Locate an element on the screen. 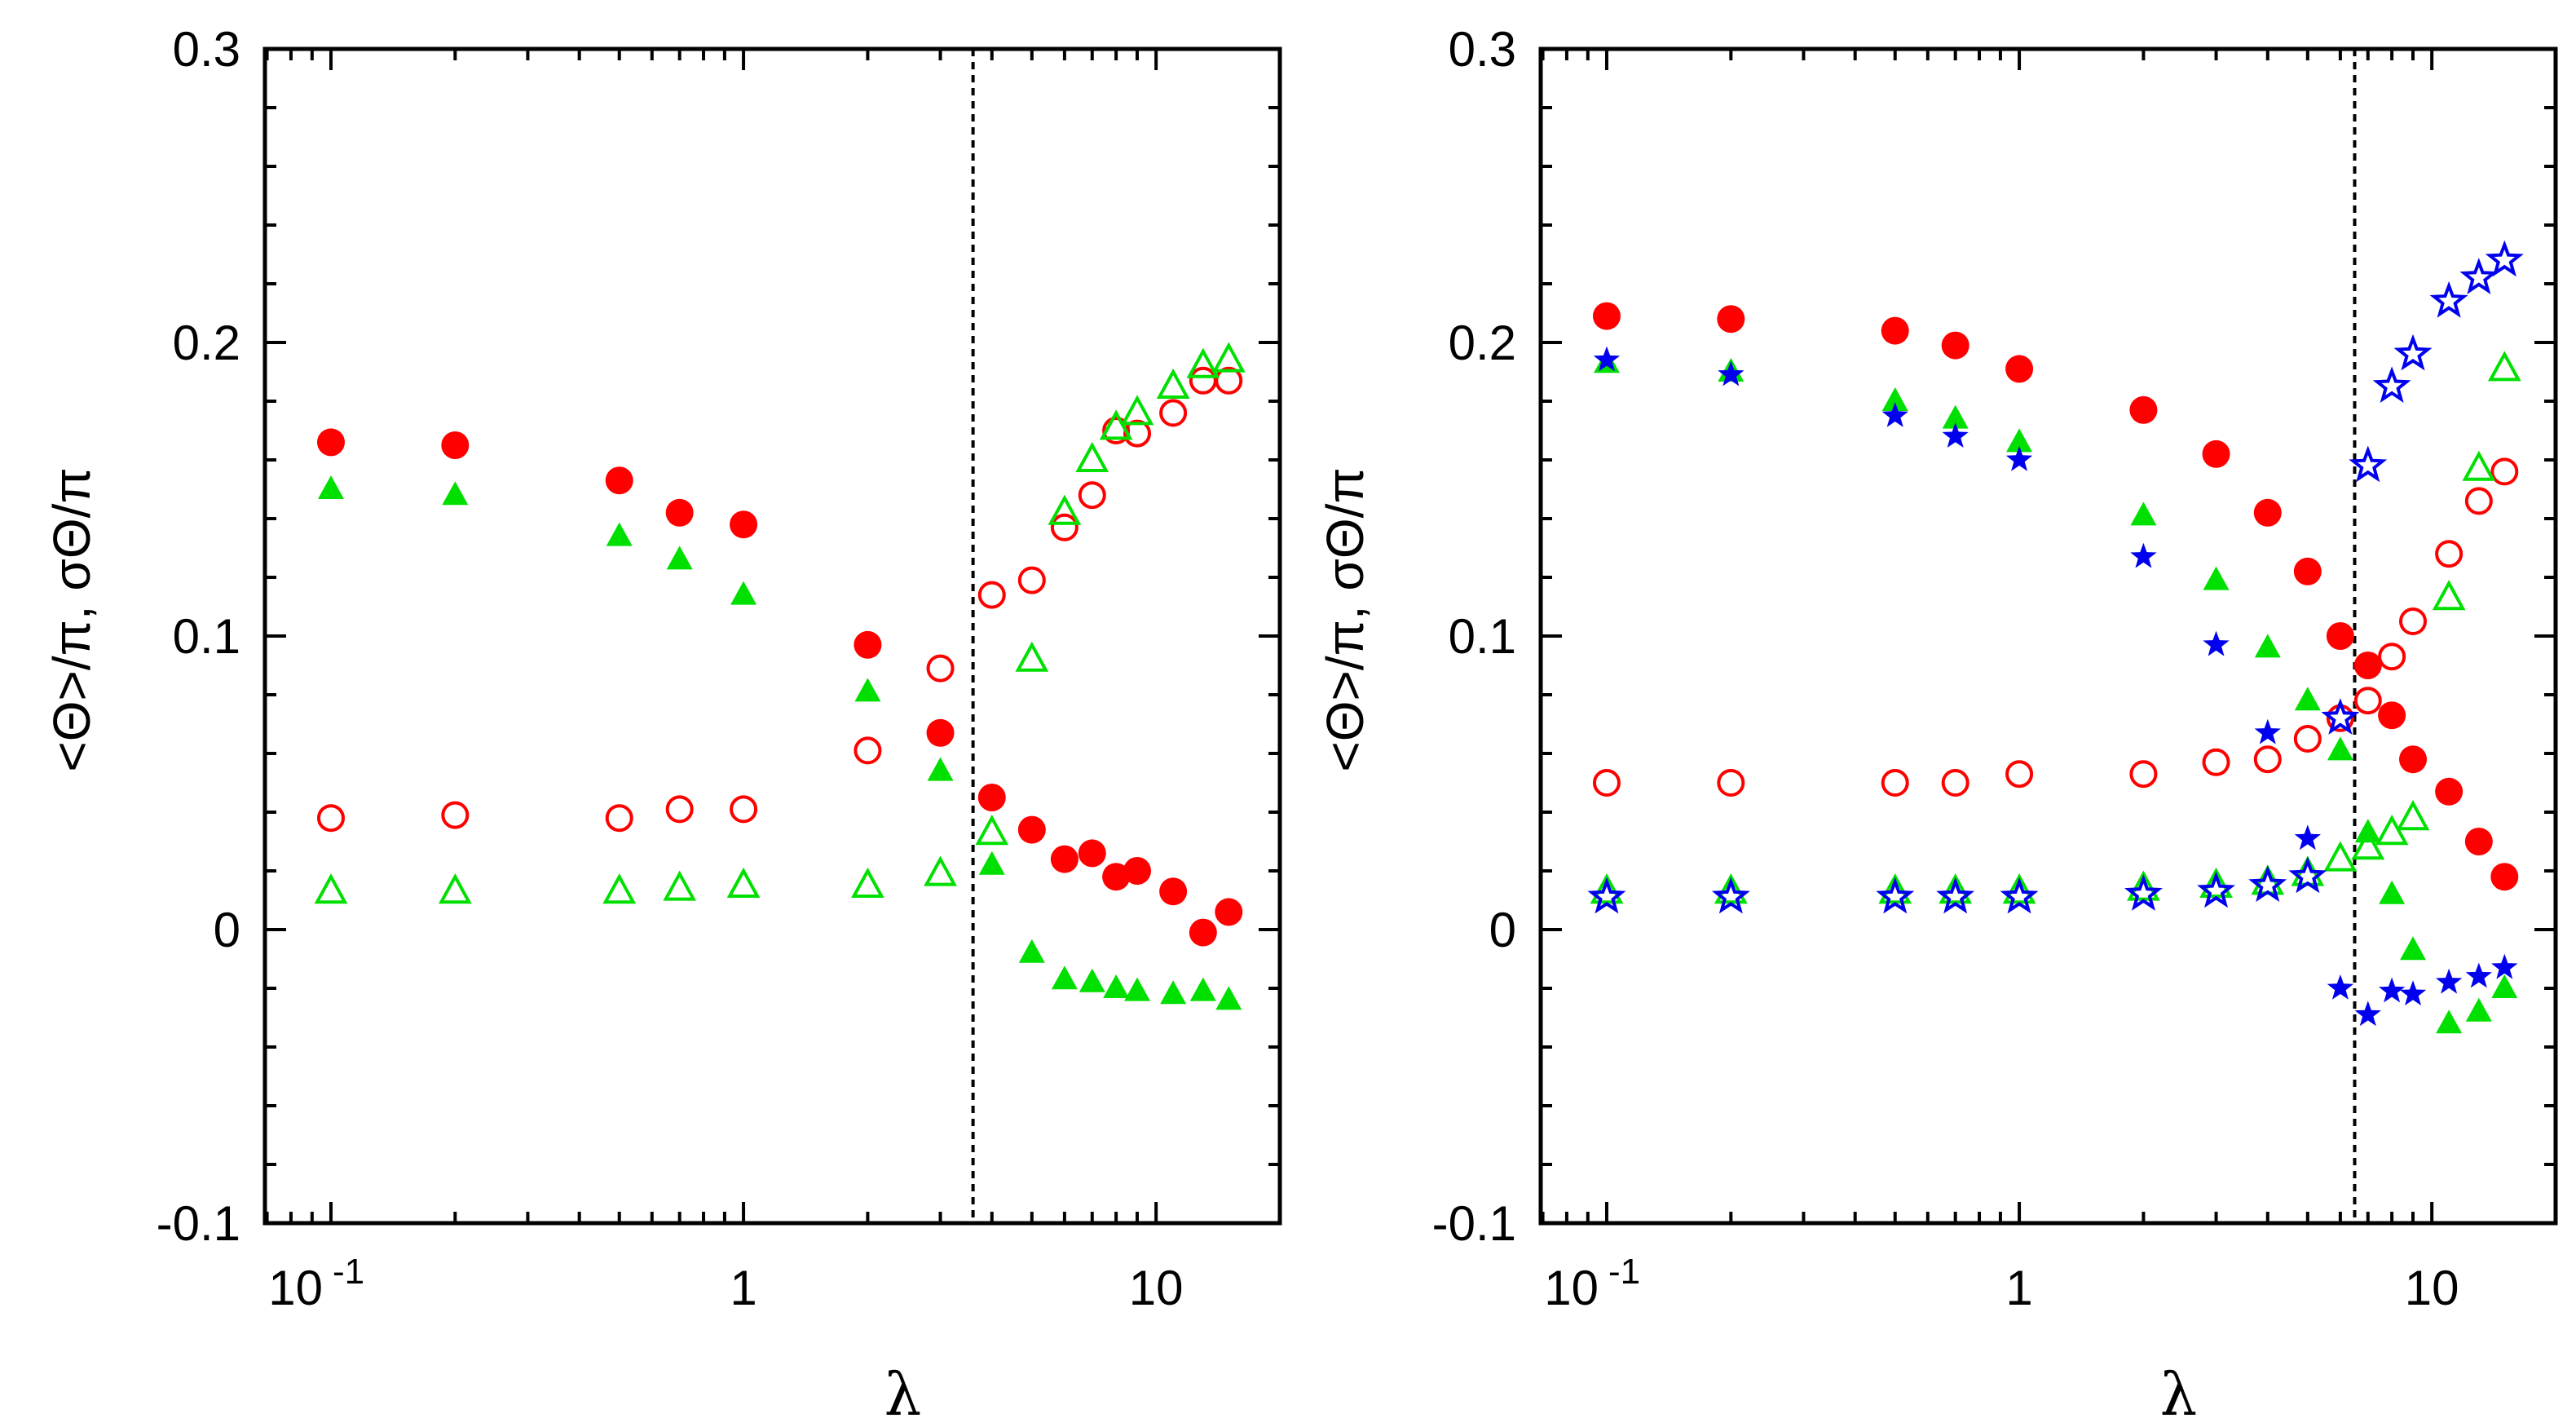  x-tick-label: 1 is located at coordinates (2018, 1288).